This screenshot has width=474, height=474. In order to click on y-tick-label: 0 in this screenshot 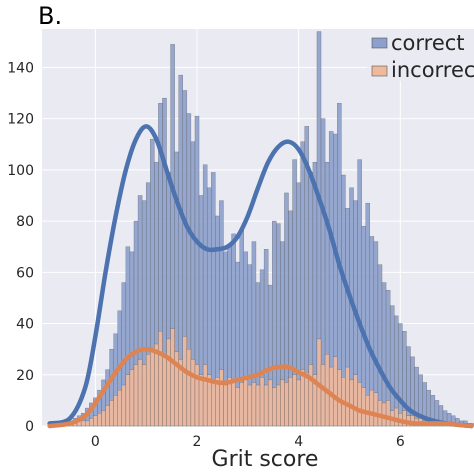, I will do `click(29, 427)`.